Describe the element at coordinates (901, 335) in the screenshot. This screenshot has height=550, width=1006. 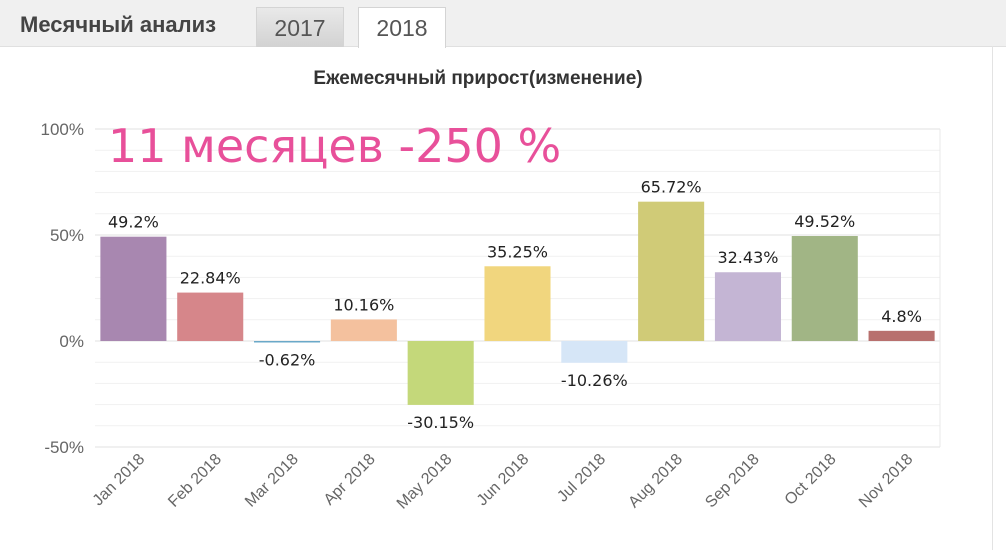
I see `bar-nov-2018` at that location.